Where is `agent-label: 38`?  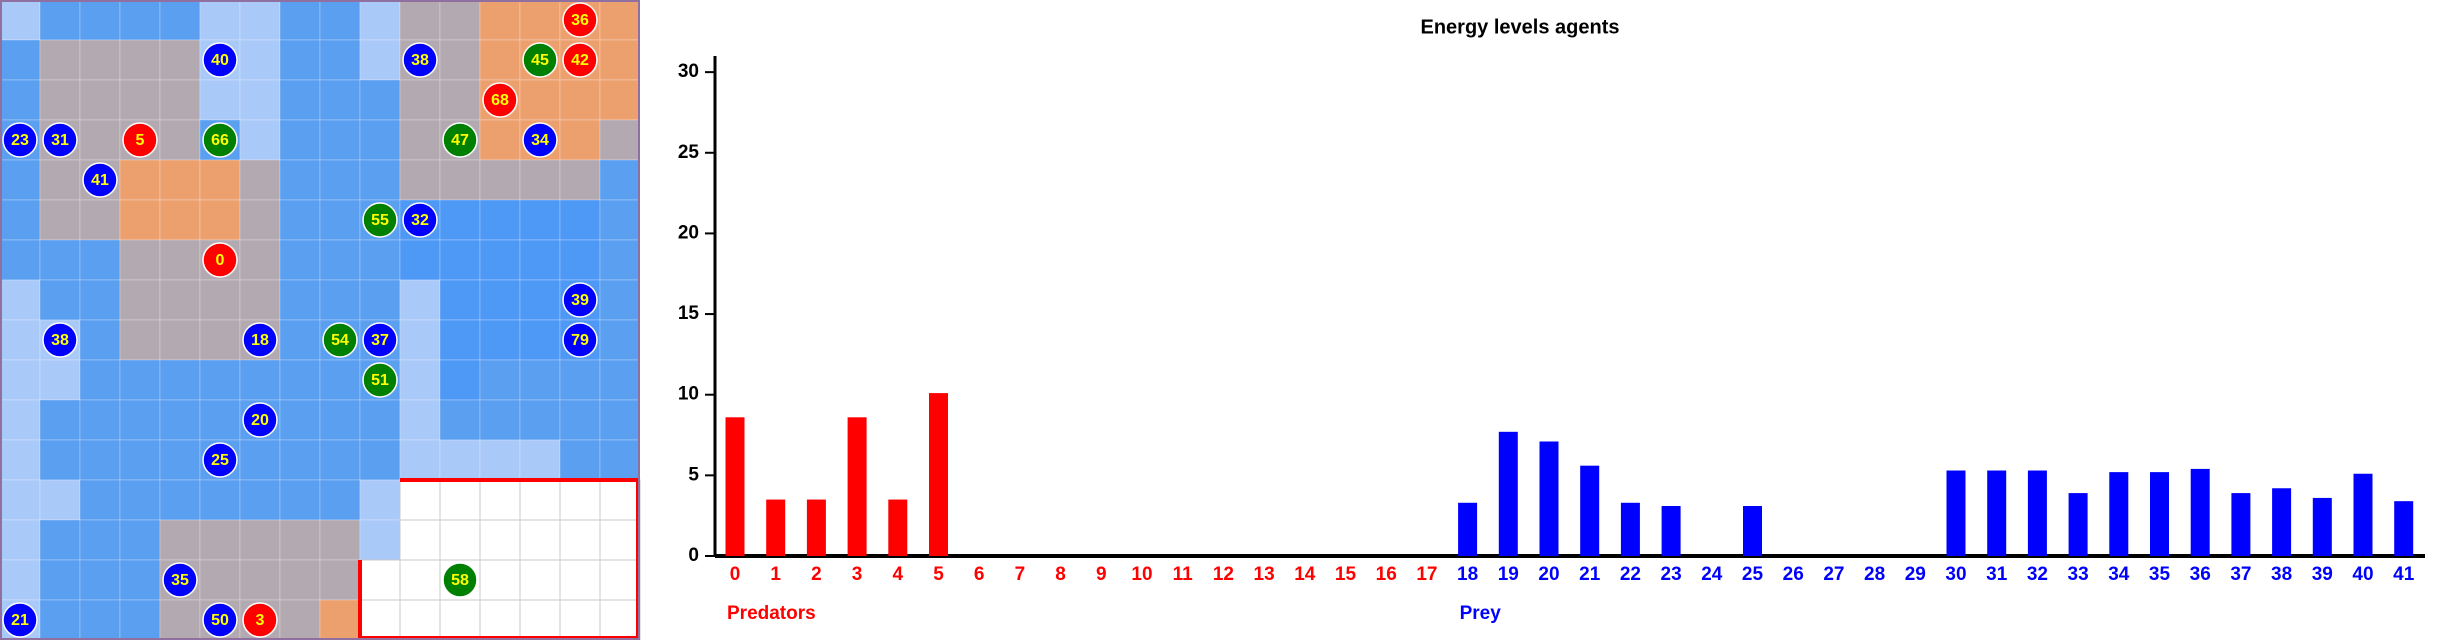 agent-label: 38 is located at coordinates (420, 60).